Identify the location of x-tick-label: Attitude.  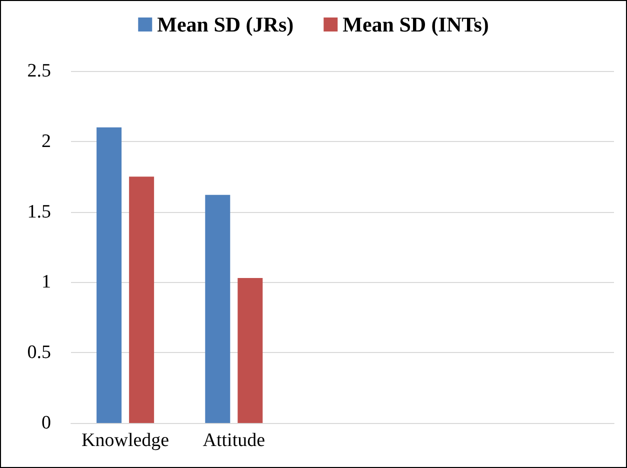
(234, 440).